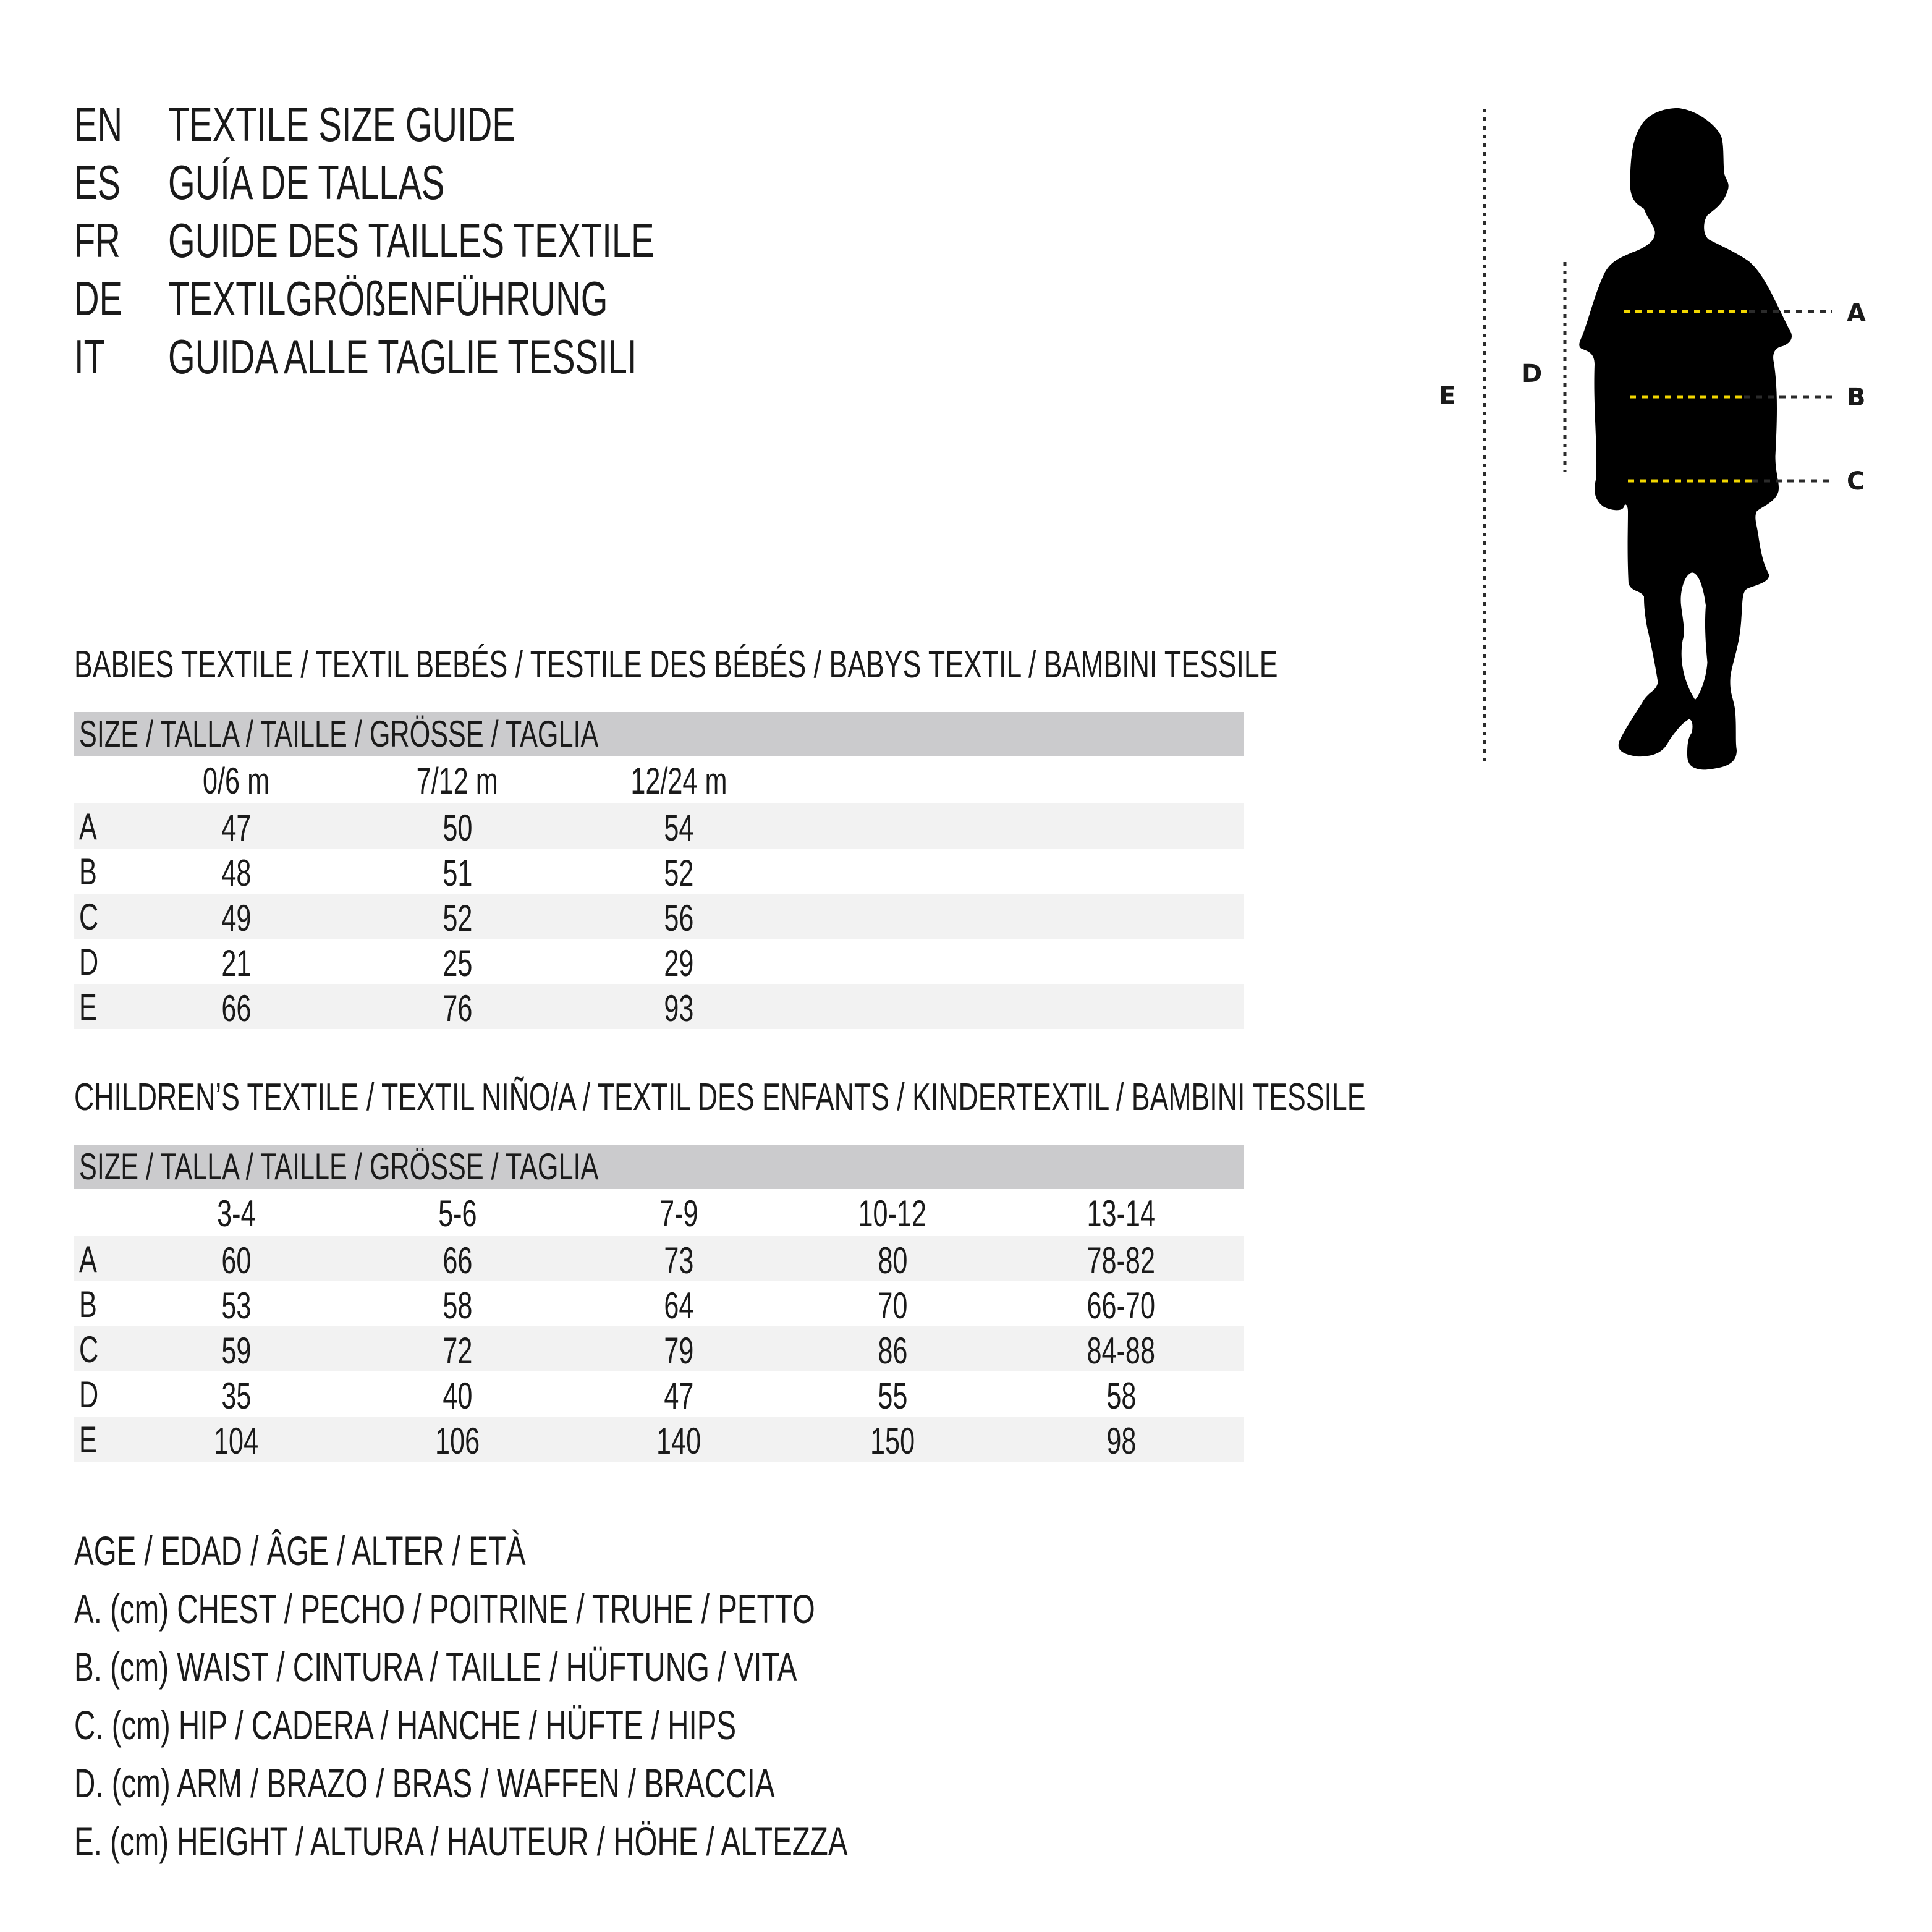 This screenshot has height=1932, width=1932. I want to click on table-cell: 55, so click(892, 1394).